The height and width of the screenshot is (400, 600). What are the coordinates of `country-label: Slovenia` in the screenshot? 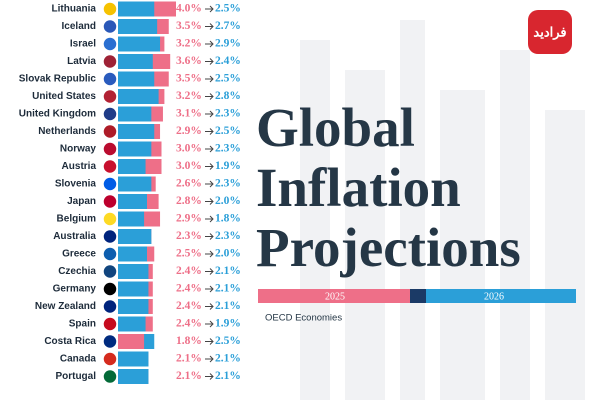 It's located at (76, 184).